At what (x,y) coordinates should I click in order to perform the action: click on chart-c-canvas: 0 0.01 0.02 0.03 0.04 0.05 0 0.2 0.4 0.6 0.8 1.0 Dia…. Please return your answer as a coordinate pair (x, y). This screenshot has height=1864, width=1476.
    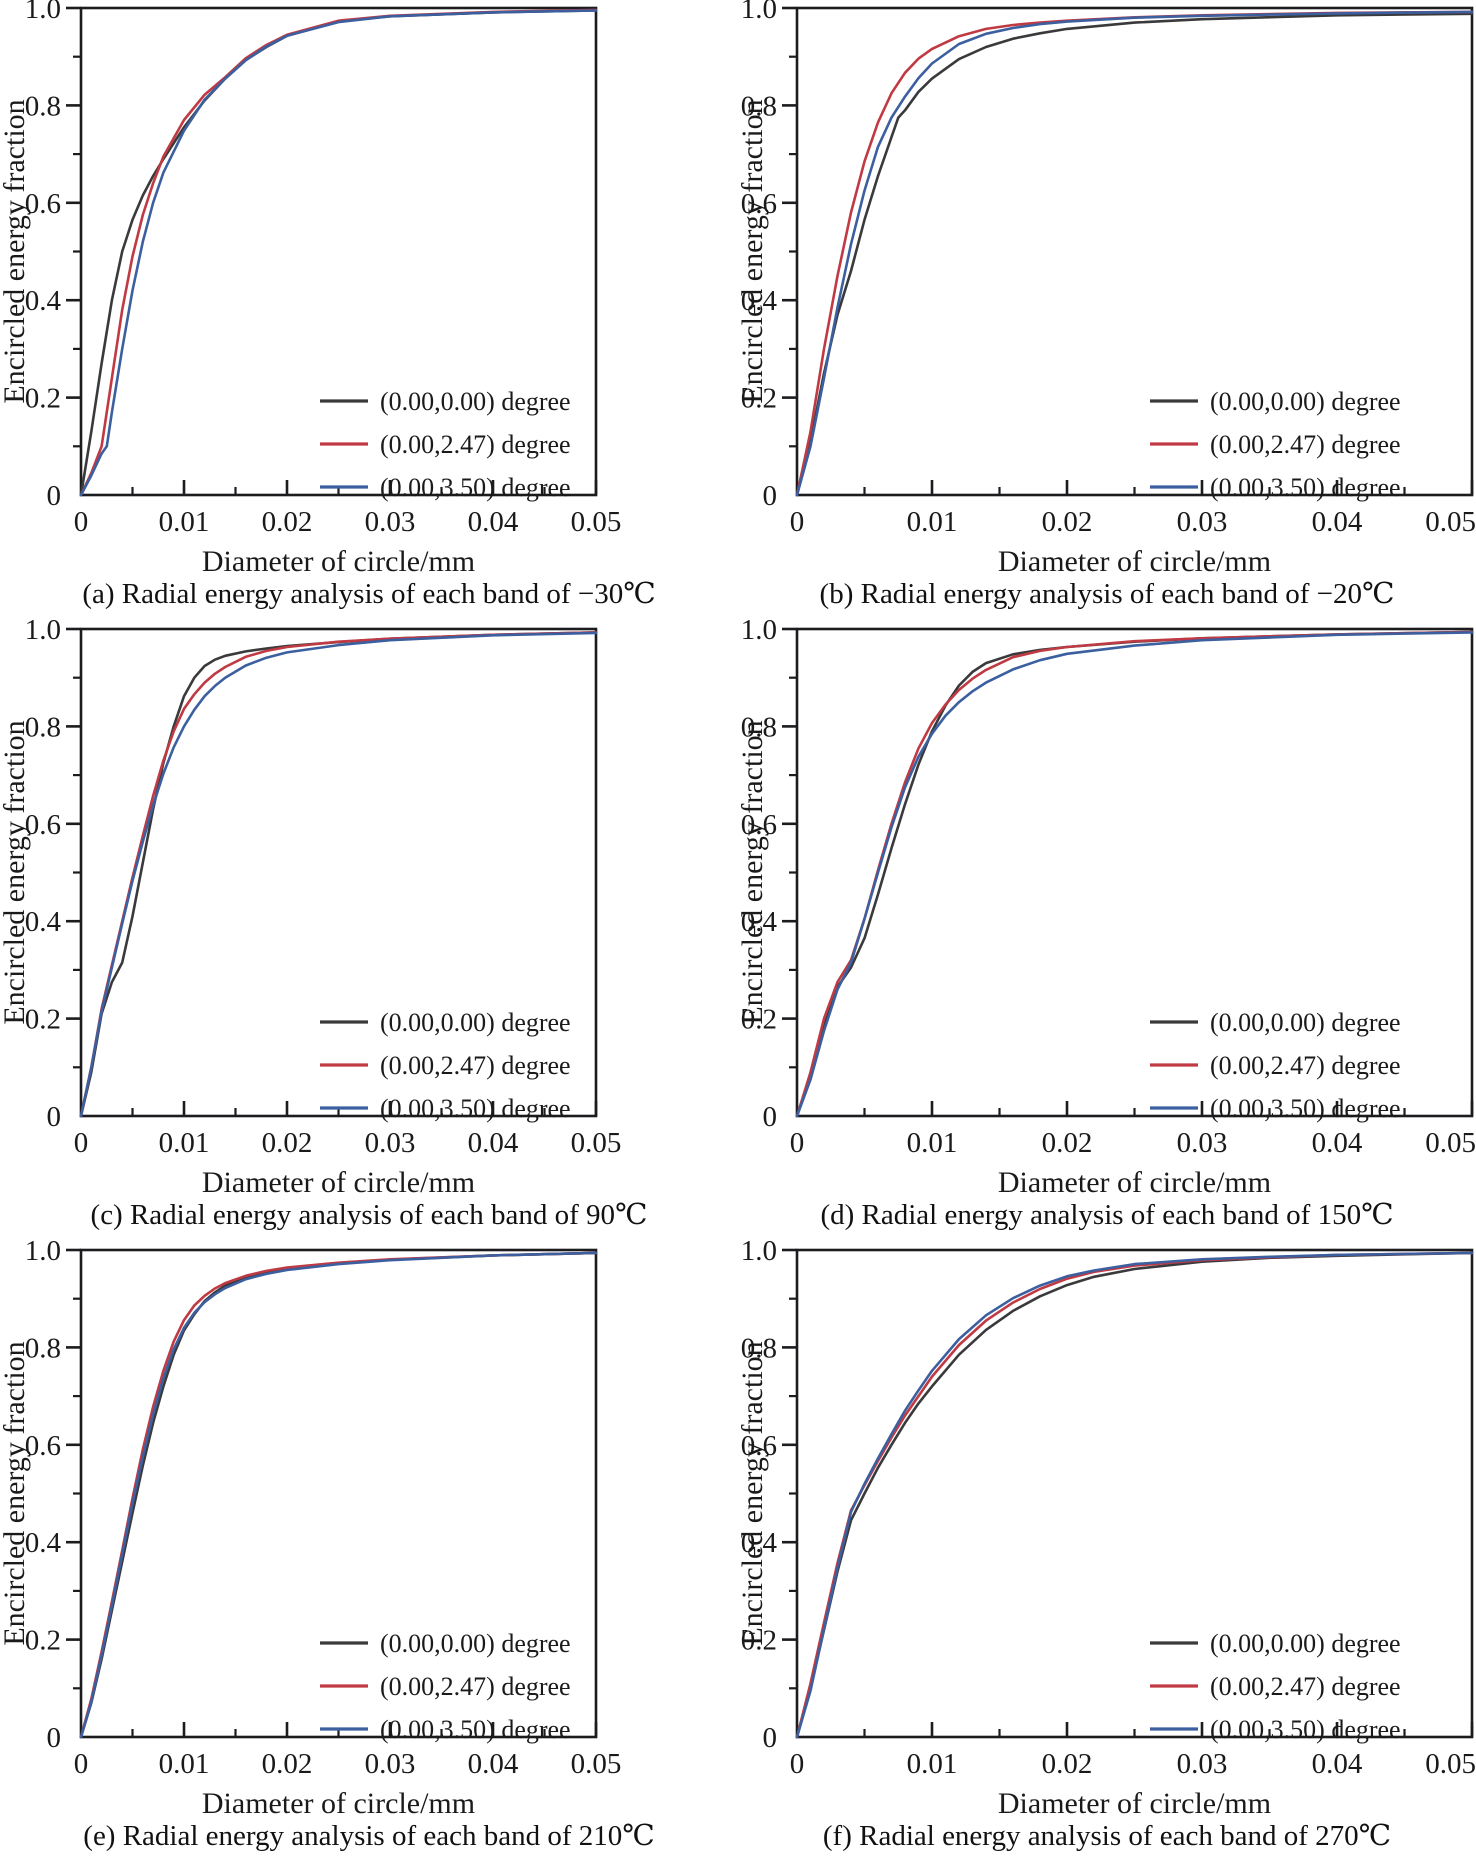
    Looking at the image, I should click on (311, 906).